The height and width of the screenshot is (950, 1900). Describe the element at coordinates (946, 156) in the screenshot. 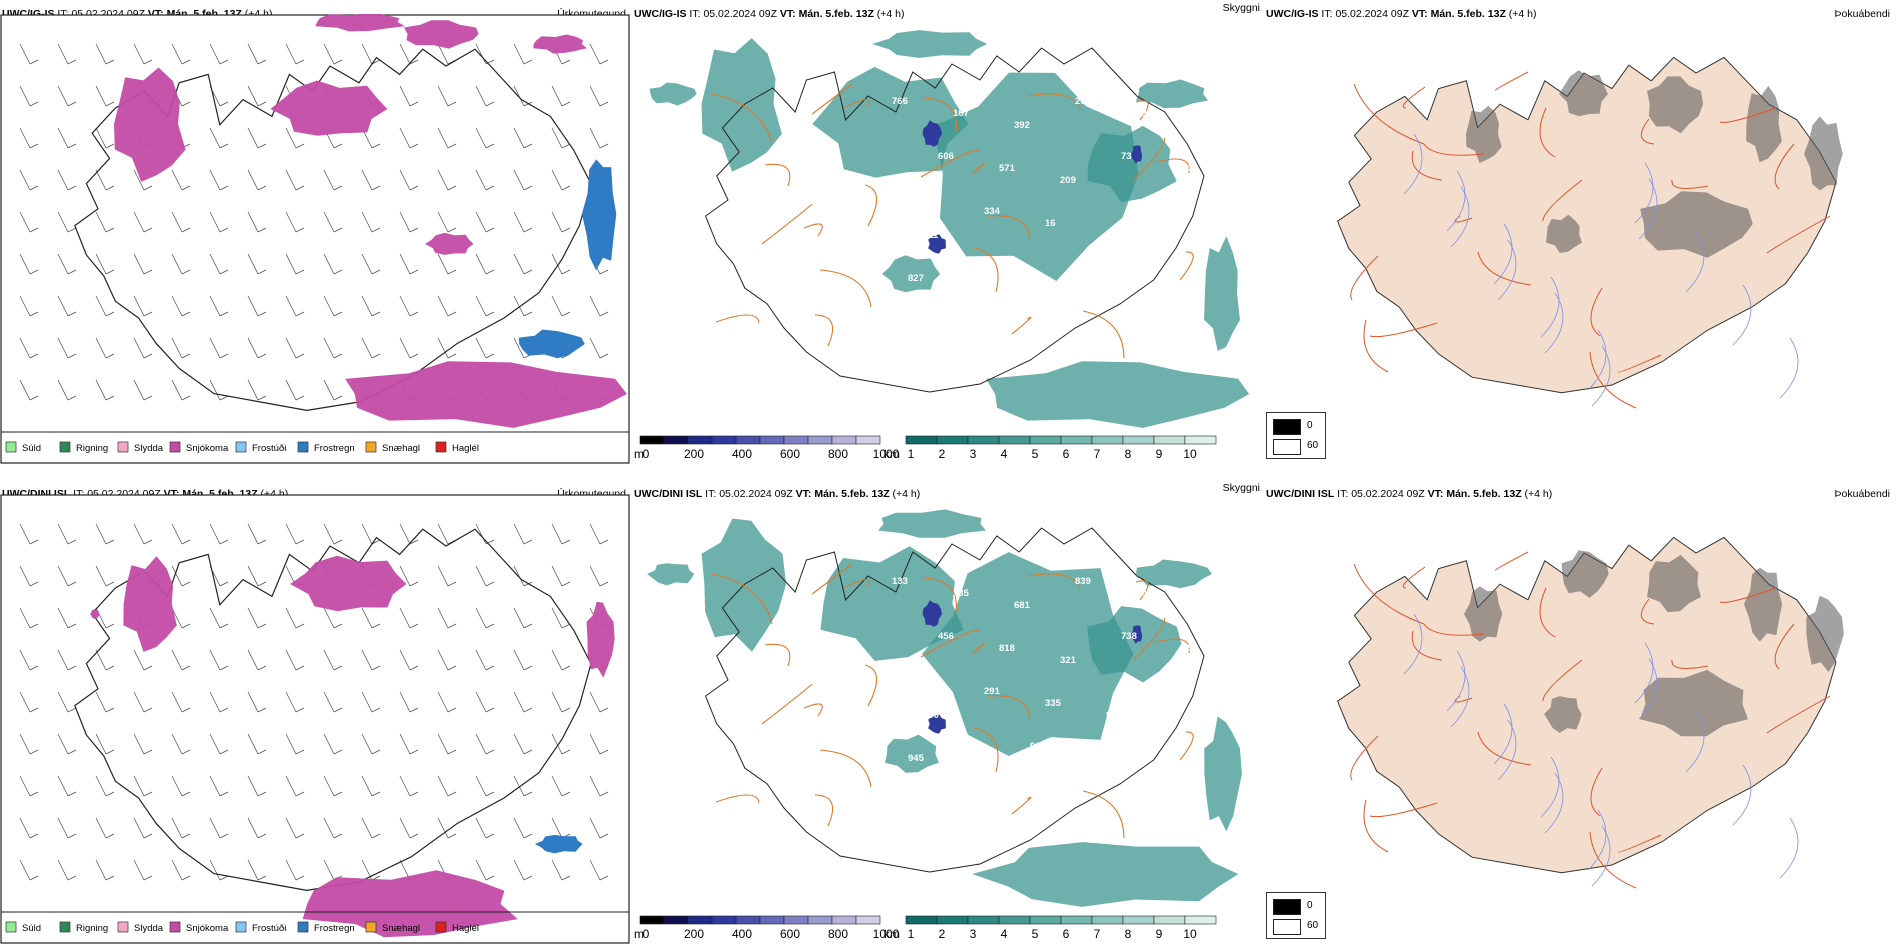

I see `height-value-label: 606` at that location.